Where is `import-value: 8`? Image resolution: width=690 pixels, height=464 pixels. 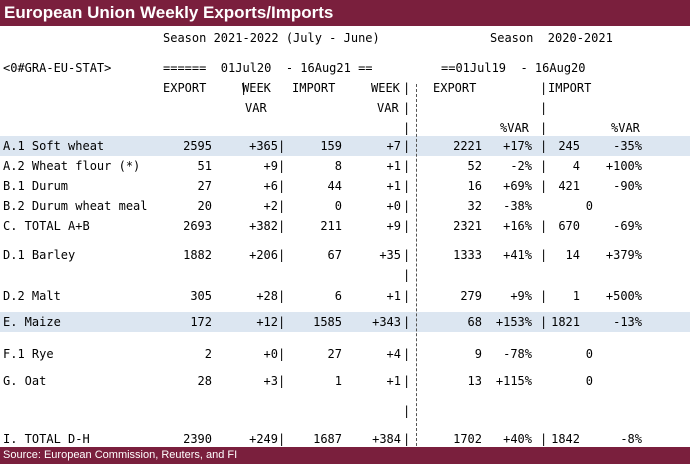
import-value: 8 is located at coordinates (338, 166).